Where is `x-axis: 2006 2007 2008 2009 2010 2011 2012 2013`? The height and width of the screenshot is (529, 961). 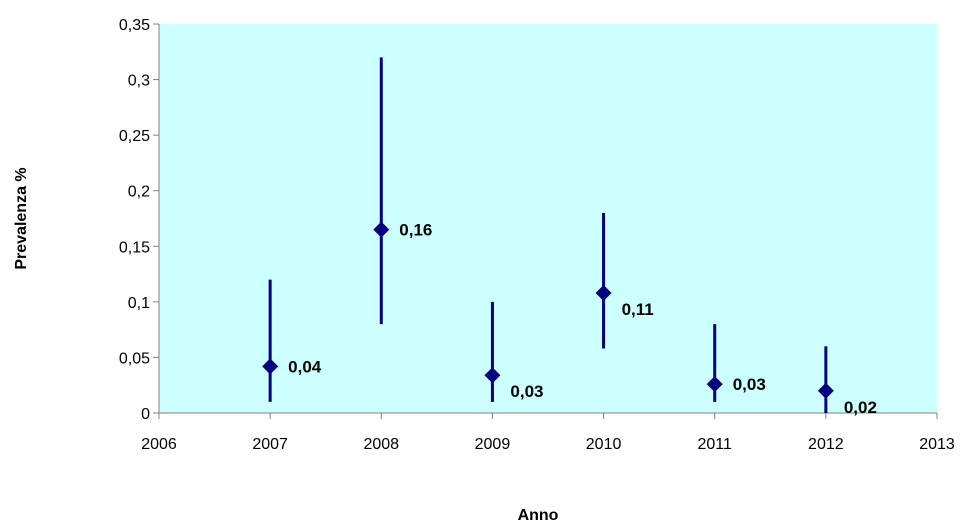 x-axis: 2006 2007 2008 2009 2010 2011 2012 2013 is located at coordinates (548, 432).